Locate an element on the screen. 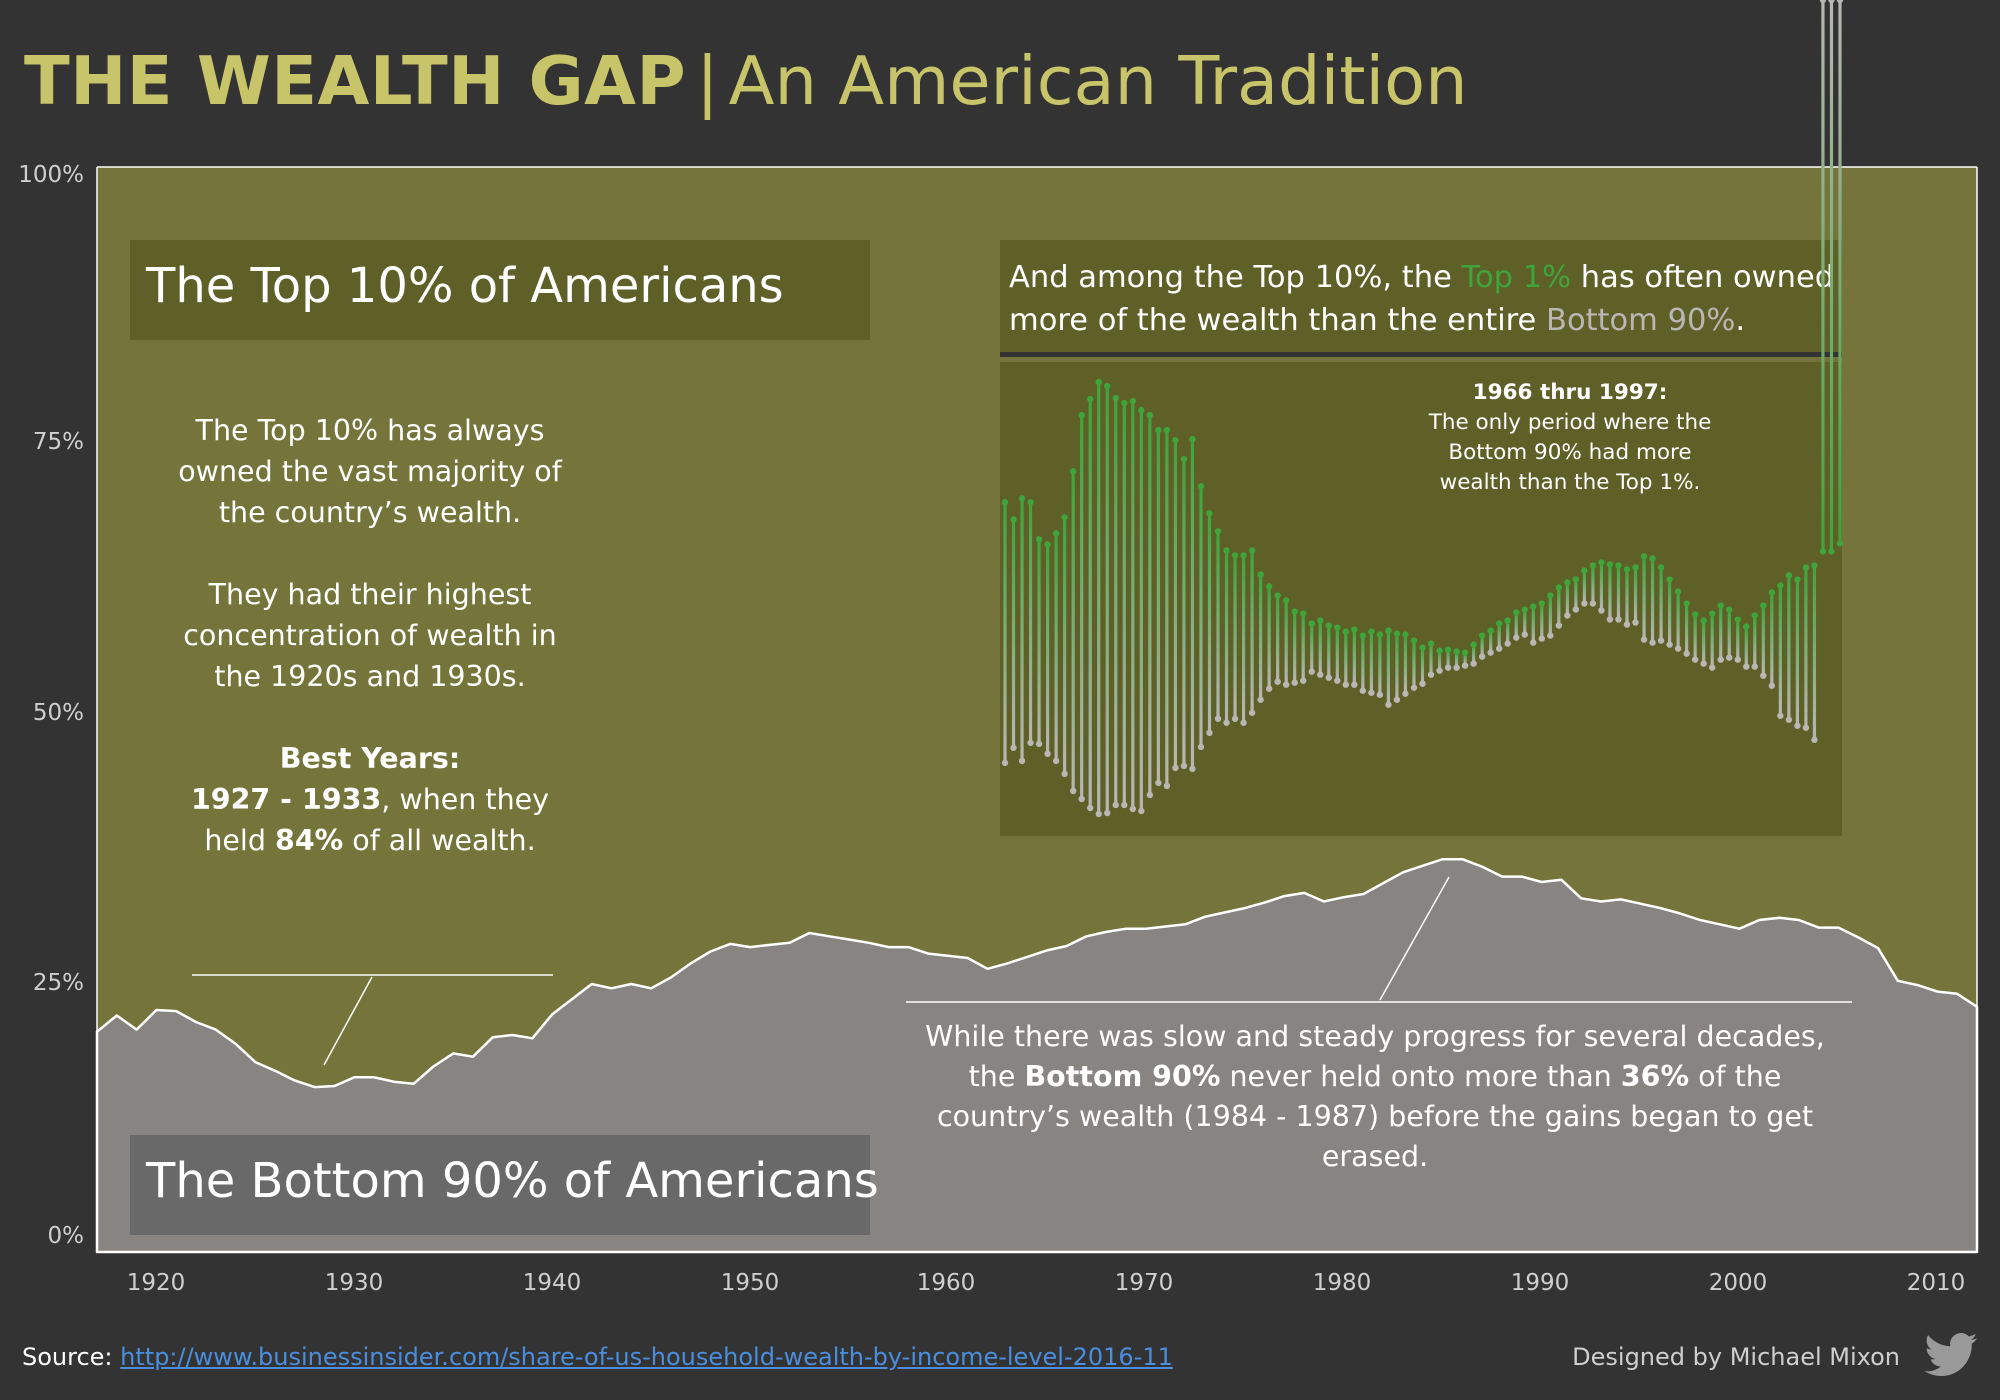 This screenshot has height=1400, width=2000. title-main: THE WEALTH GAP is located at coordinates (355, 81).